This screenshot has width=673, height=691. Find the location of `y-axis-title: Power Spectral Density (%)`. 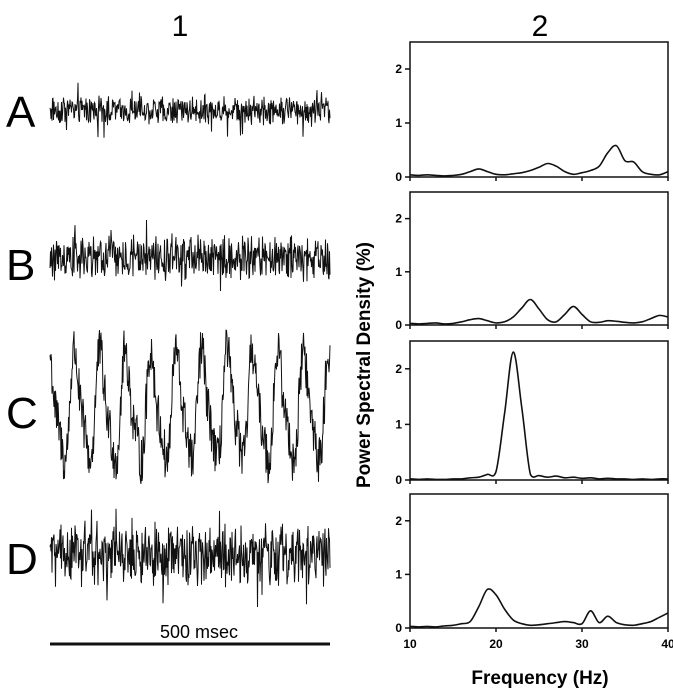

y-axis-title: Power Spectral Density (%) is located at coordinates (364, 365).